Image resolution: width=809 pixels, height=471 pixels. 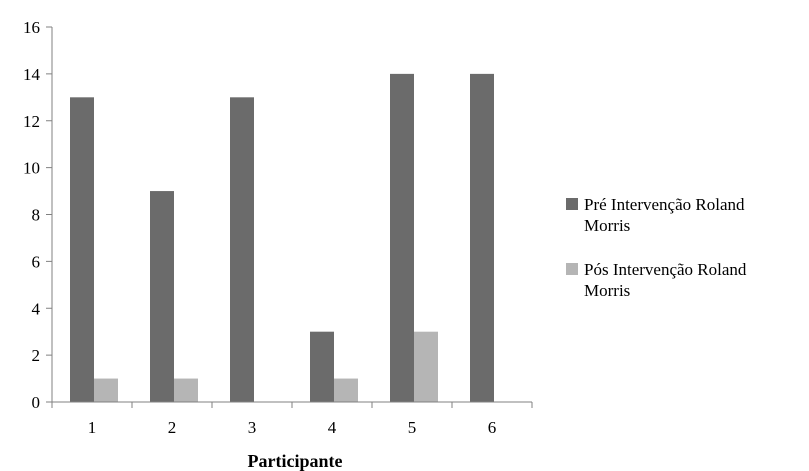 I want to click on y-tick-label: 8, so click(x=36, y=215).